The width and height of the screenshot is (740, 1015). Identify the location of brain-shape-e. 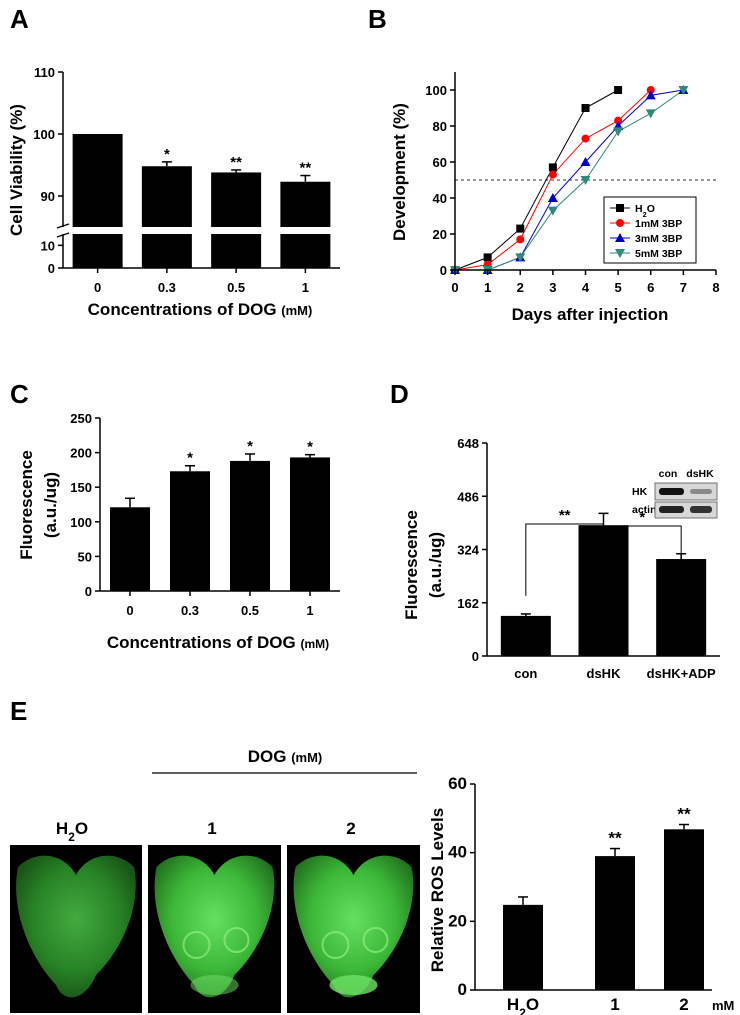
(76, 926).